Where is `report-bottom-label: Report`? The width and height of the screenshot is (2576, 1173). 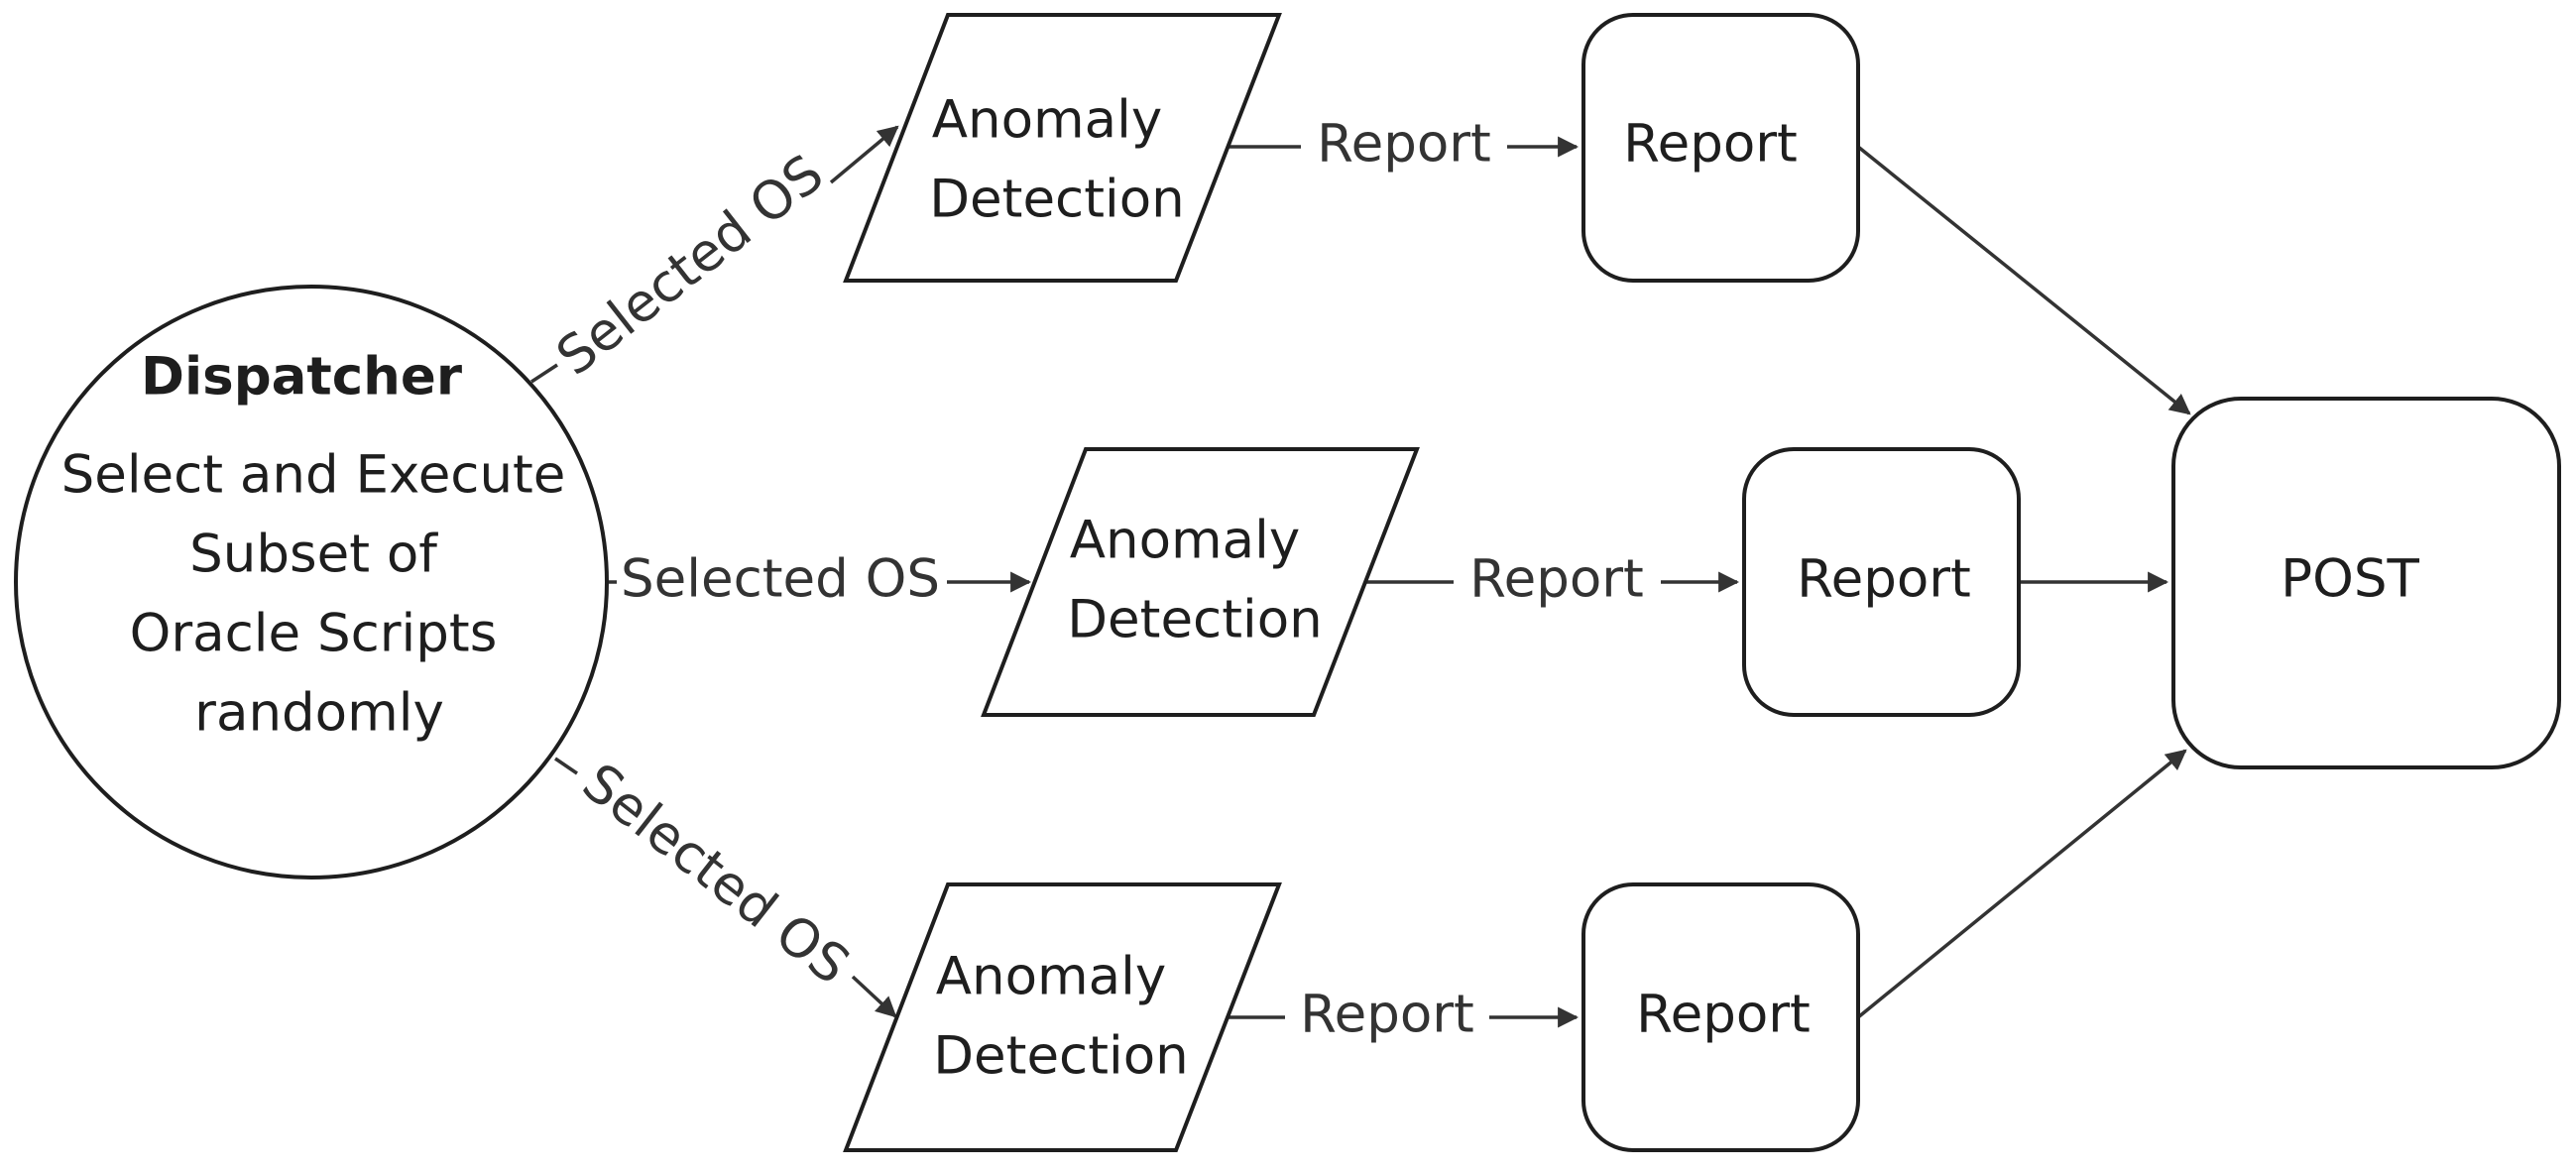
report-bottom-label: Report is located at coordinates (1723, 1015).